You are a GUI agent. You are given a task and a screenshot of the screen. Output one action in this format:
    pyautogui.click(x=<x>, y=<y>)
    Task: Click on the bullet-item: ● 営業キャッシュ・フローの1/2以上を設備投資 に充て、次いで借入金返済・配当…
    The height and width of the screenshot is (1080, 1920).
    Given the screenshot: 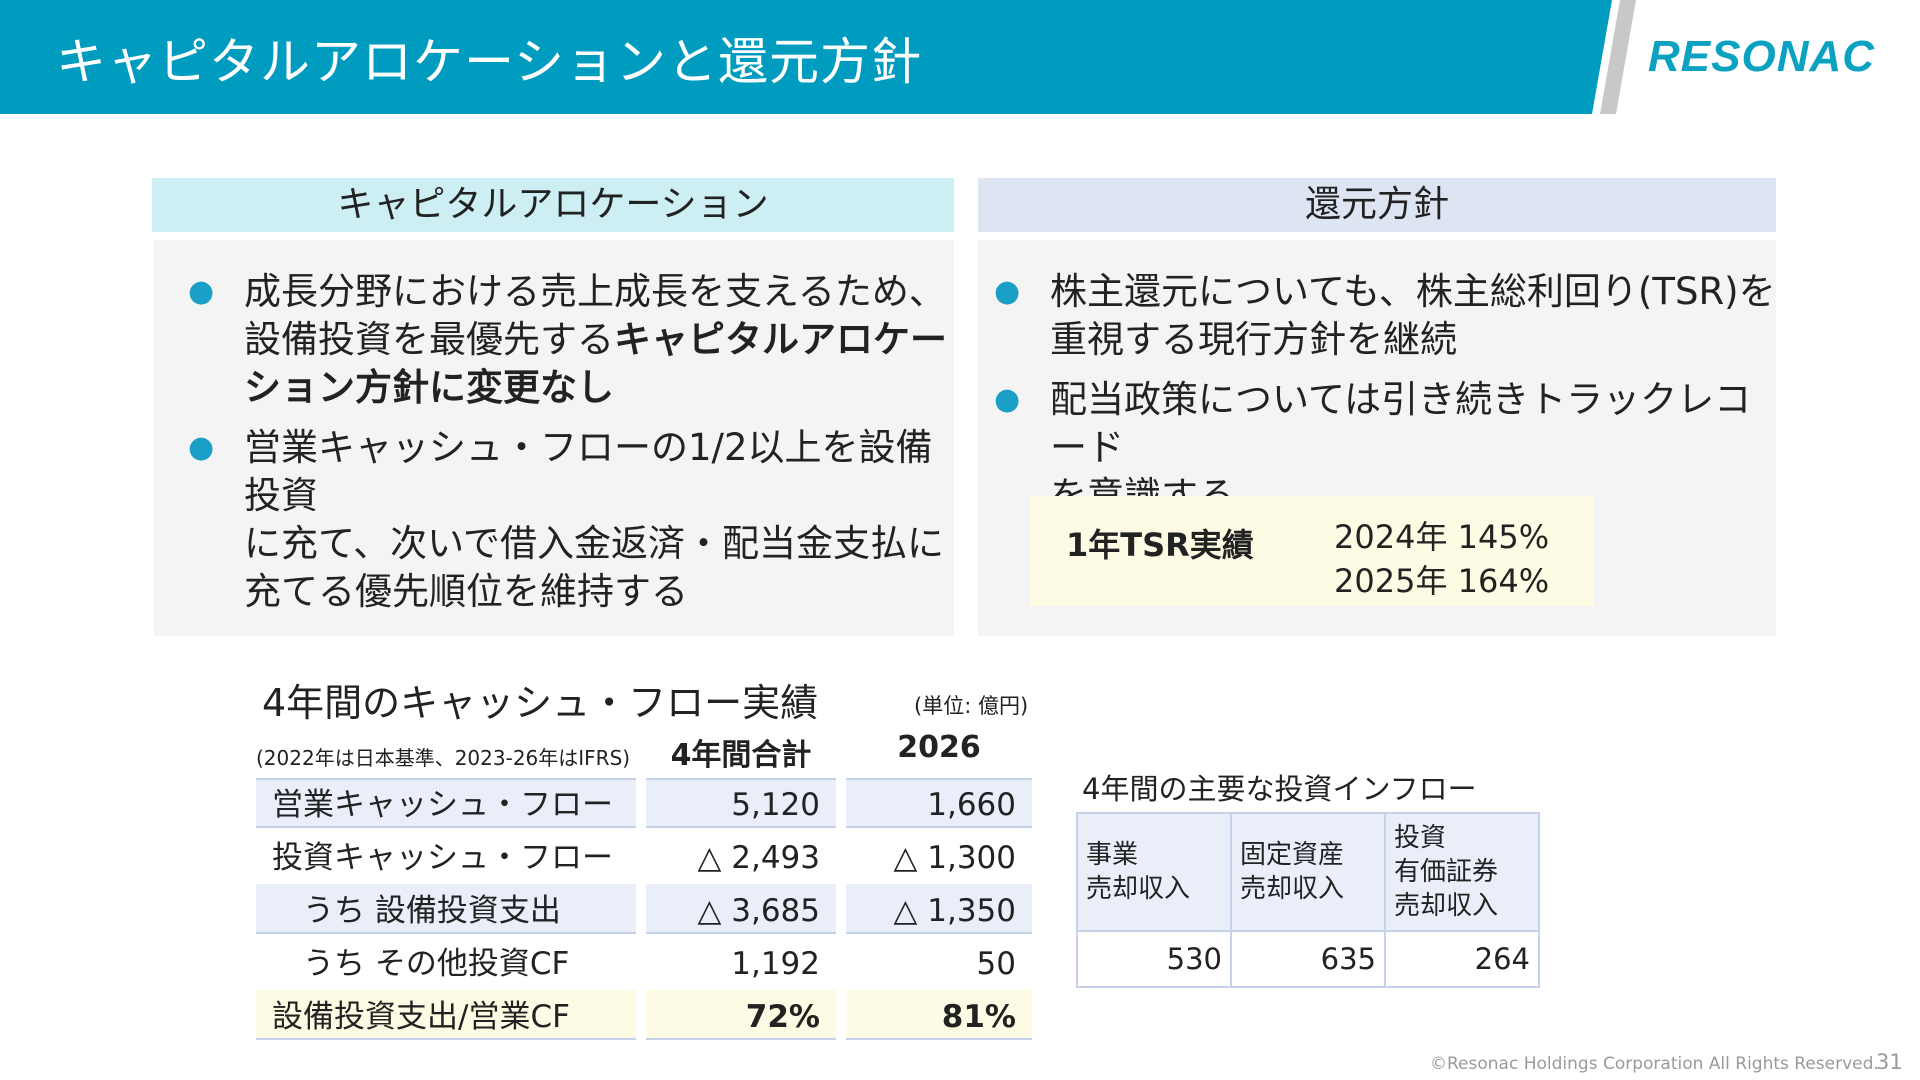 What is the action you would take?
    pyautogui.click(x=566, y=519)
    